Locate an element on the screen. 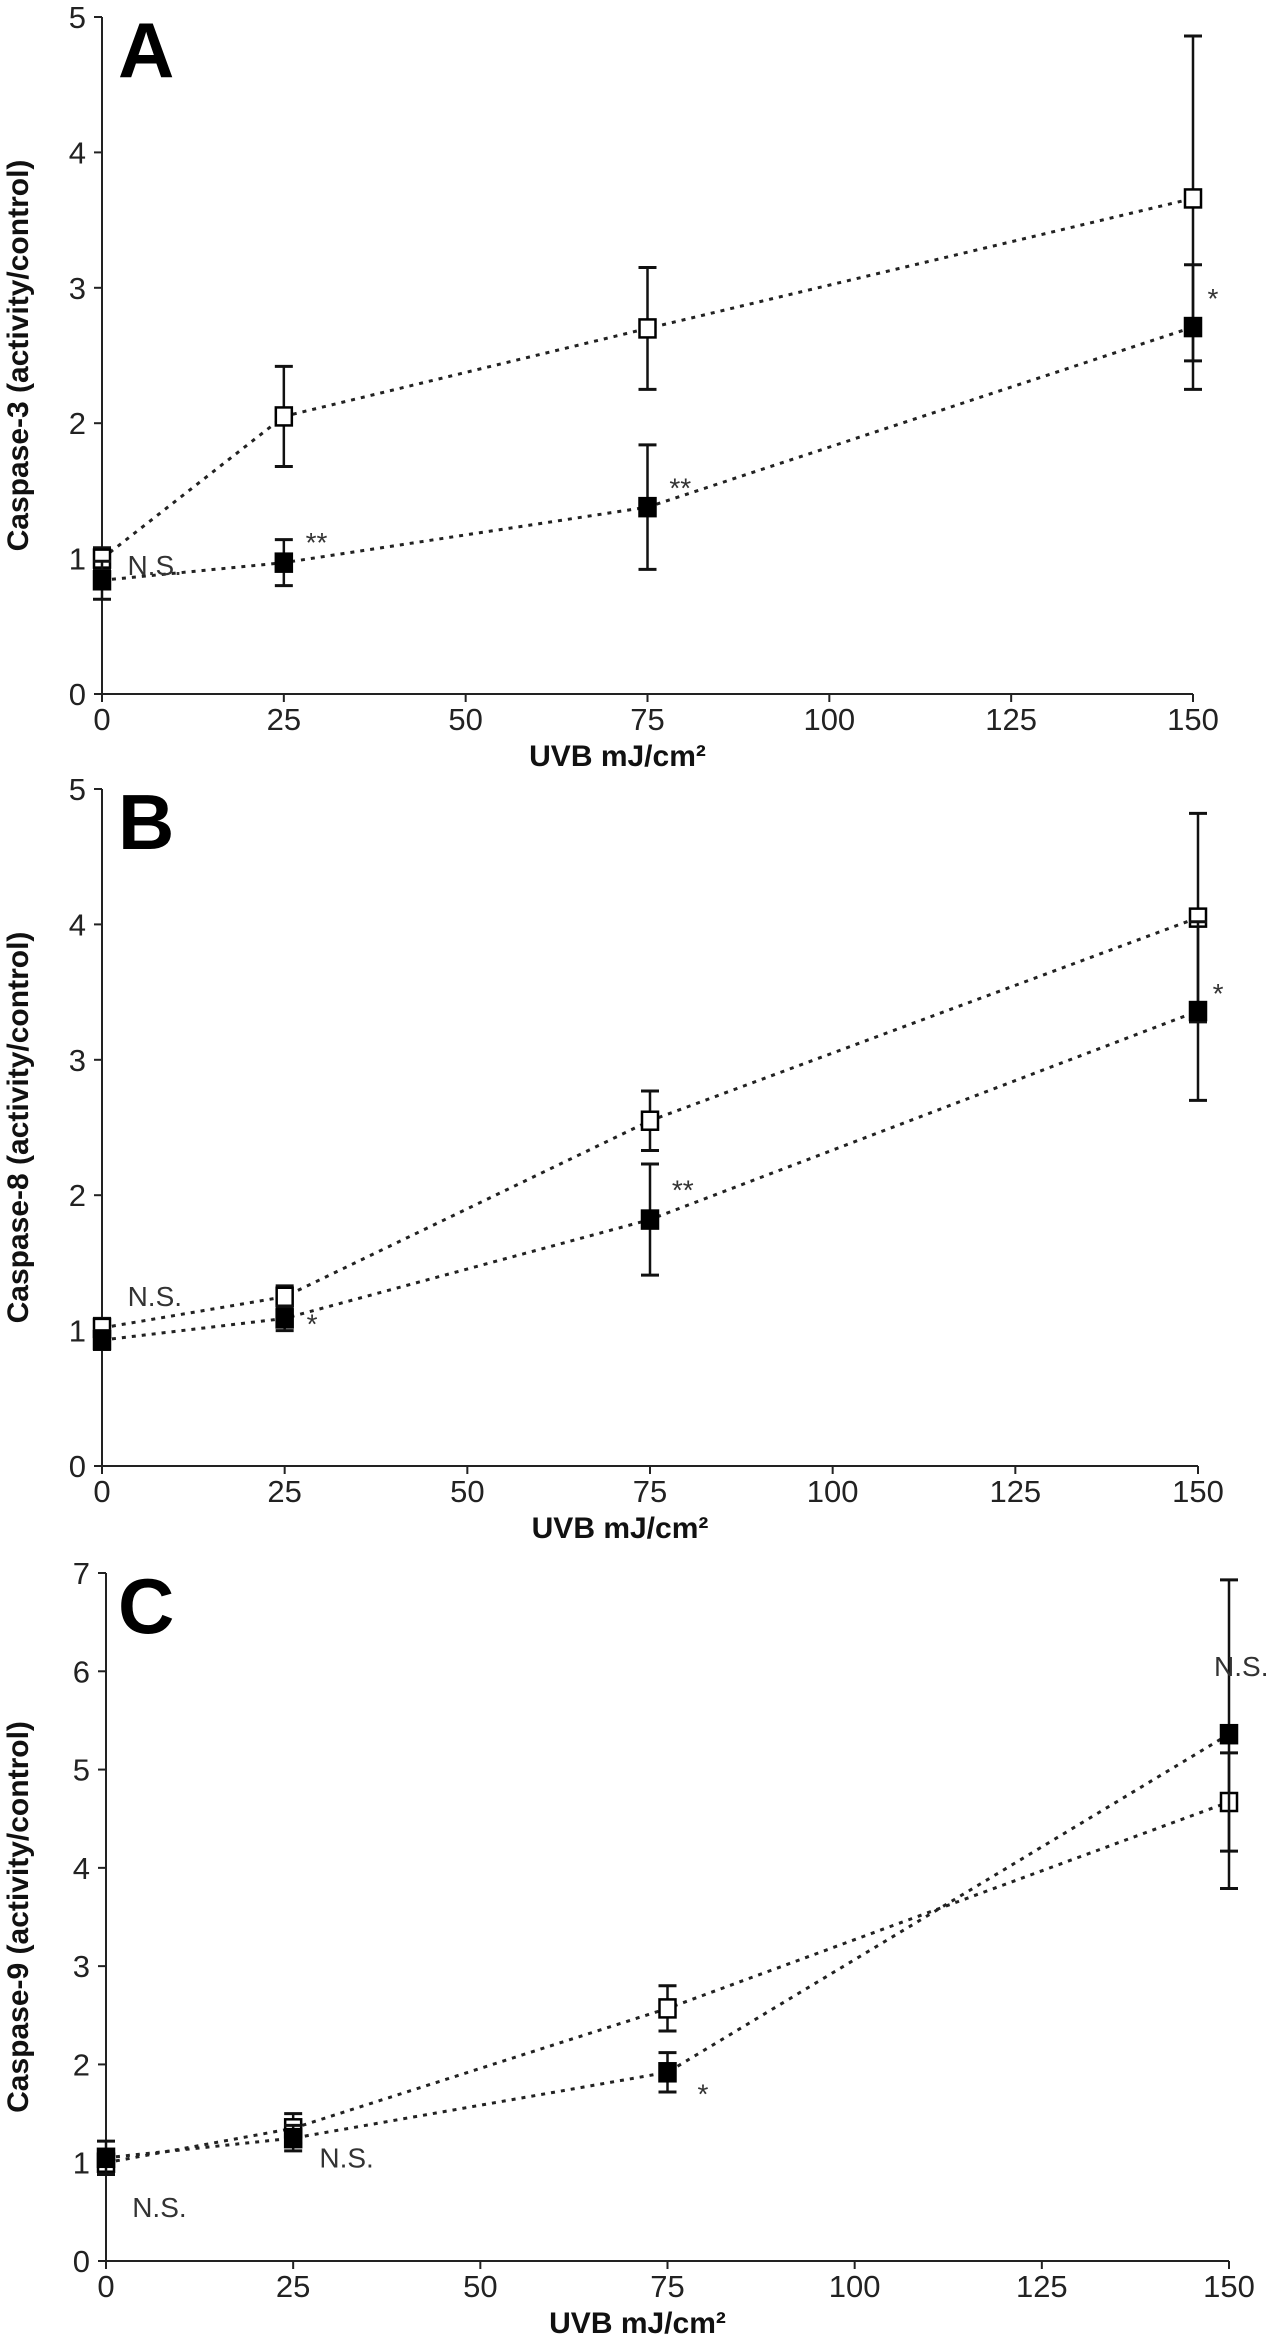 Image resolution: width=1280 pixels, height=2349 pixels. series-filled-square is located at coordinates (647, 432).